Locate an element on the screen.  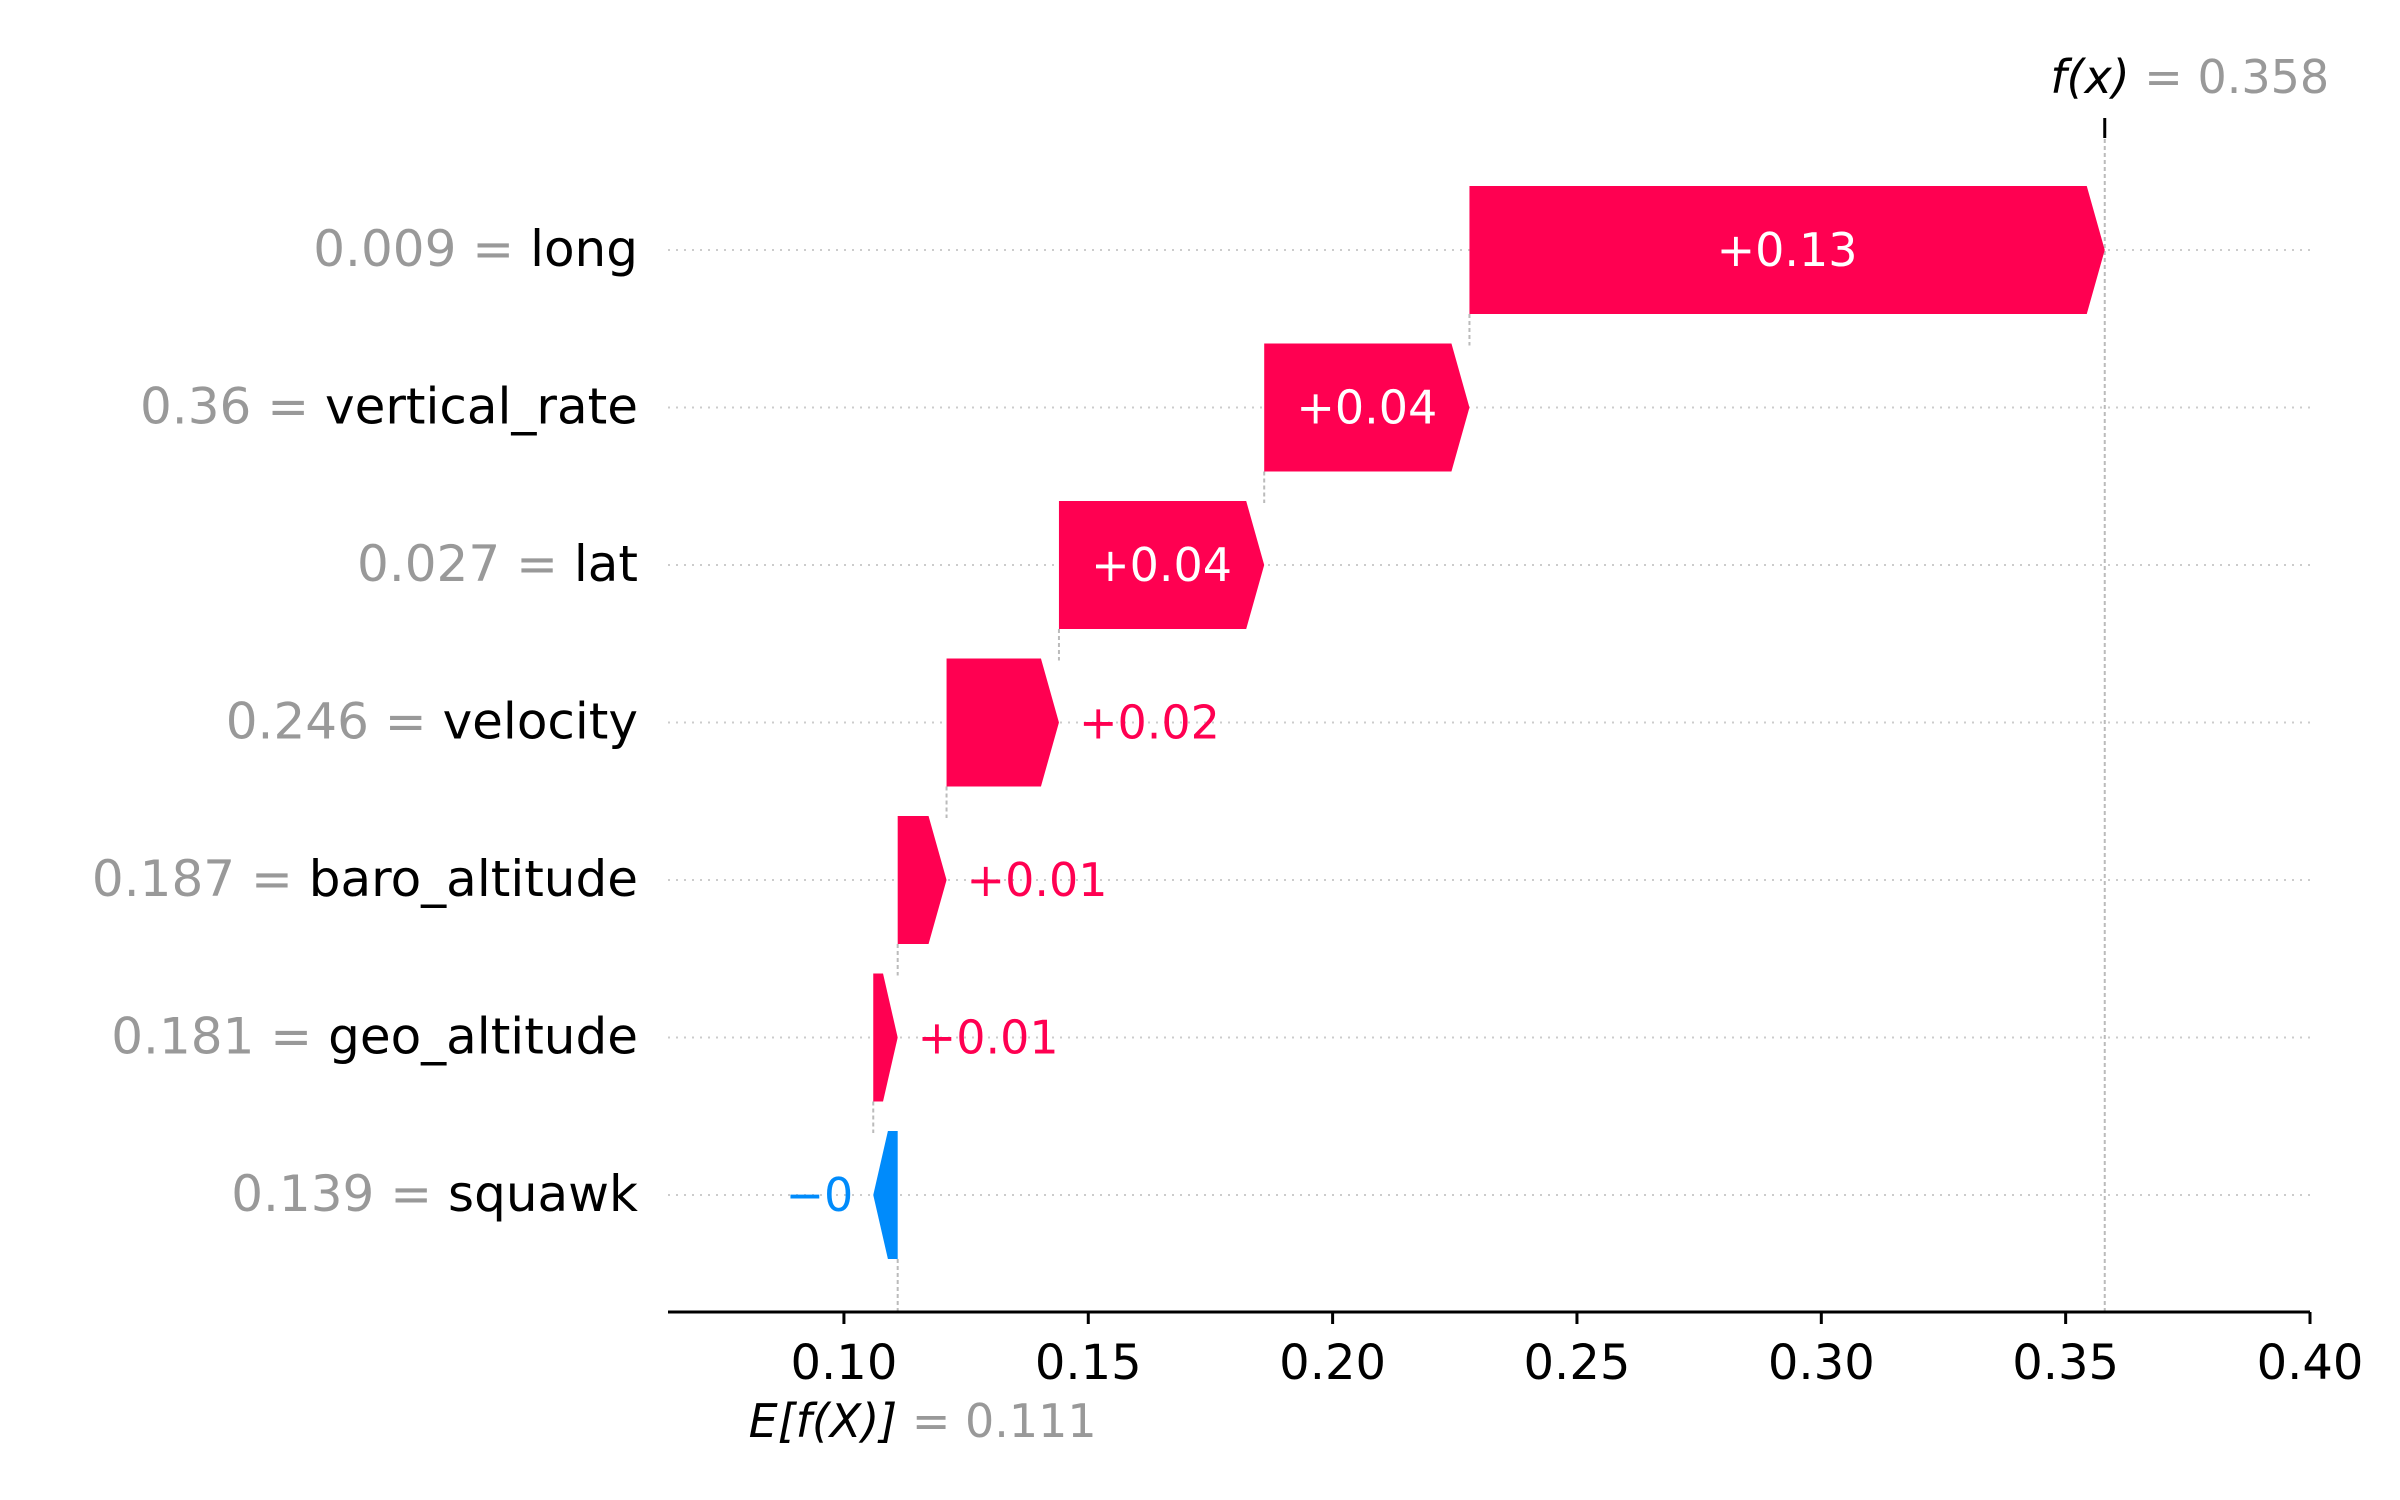
feature-label: 0.246 = velocity is located at coordinates (432, 722).